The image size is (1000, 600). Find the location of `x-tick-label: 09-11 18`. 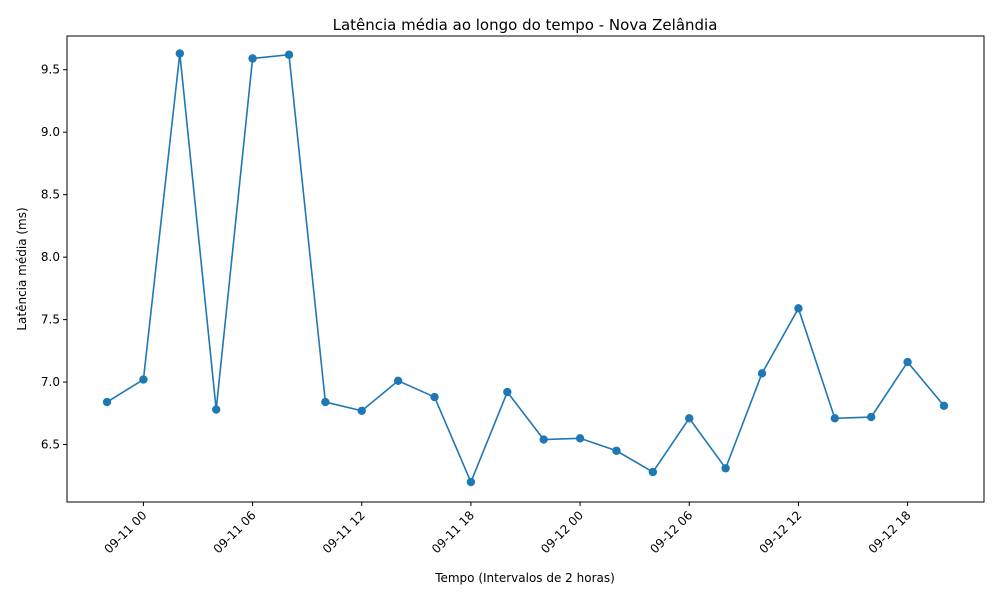

x-tick-label: 09-11 18 is located at coordinates (453, 532).